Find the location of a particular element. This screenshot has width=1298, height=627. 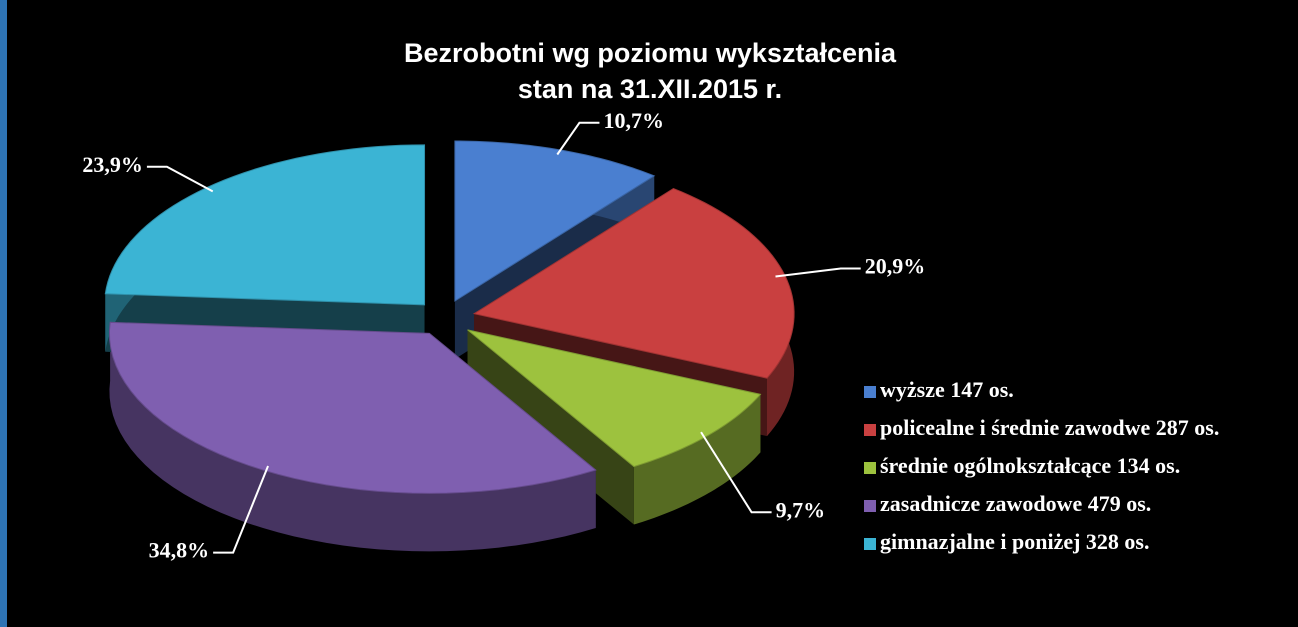

legend-label: policealne i średnie zawodwe 287 os. is located at coordinates (1049, 427).